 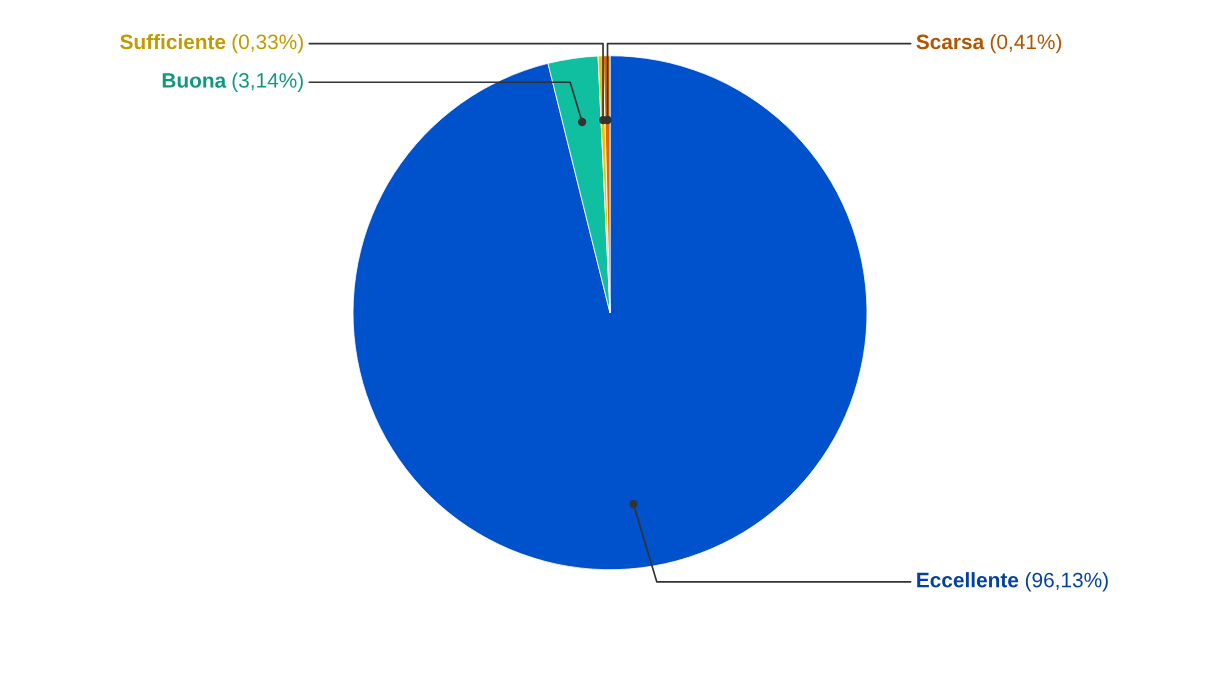 What do you see at coordinates (173, 41) in the screenshot?
I see `slice-label: Sufficiente` at bounding box center [173, 41].